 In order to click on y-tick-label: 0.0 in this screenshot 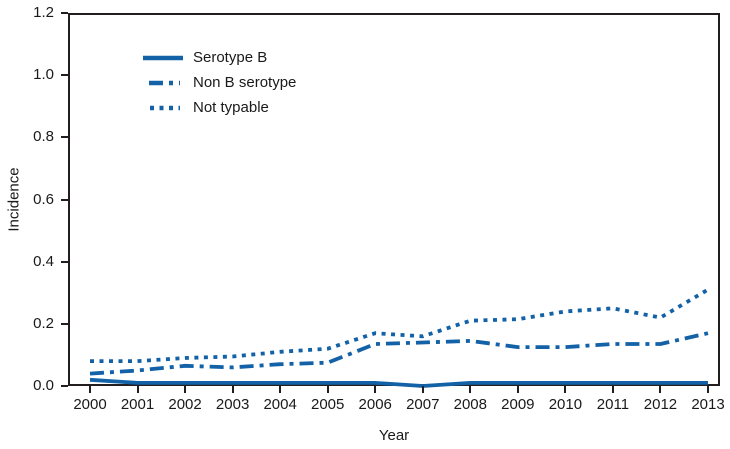, I will do `click(43, 385)`.